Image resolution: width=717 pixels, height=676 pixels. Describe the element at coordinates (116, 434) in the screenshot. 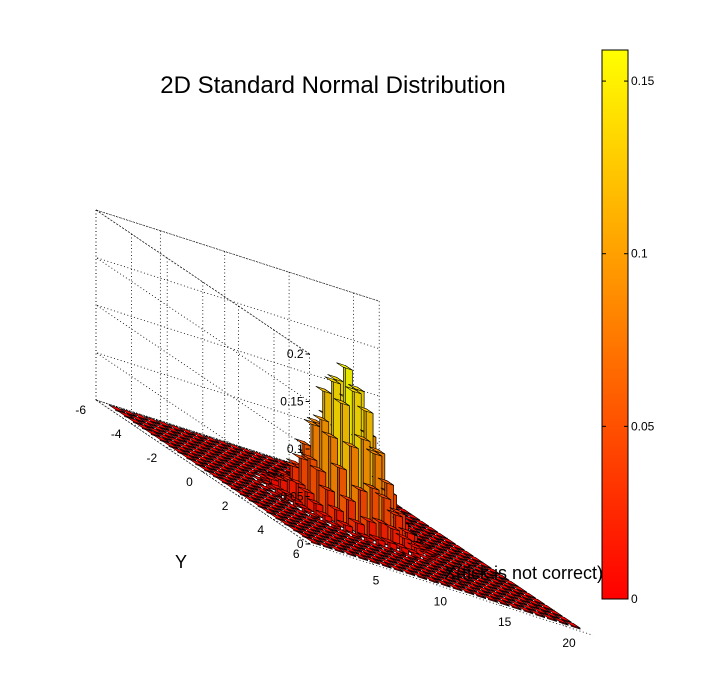

I see `y-tick-label: -4` at that location.